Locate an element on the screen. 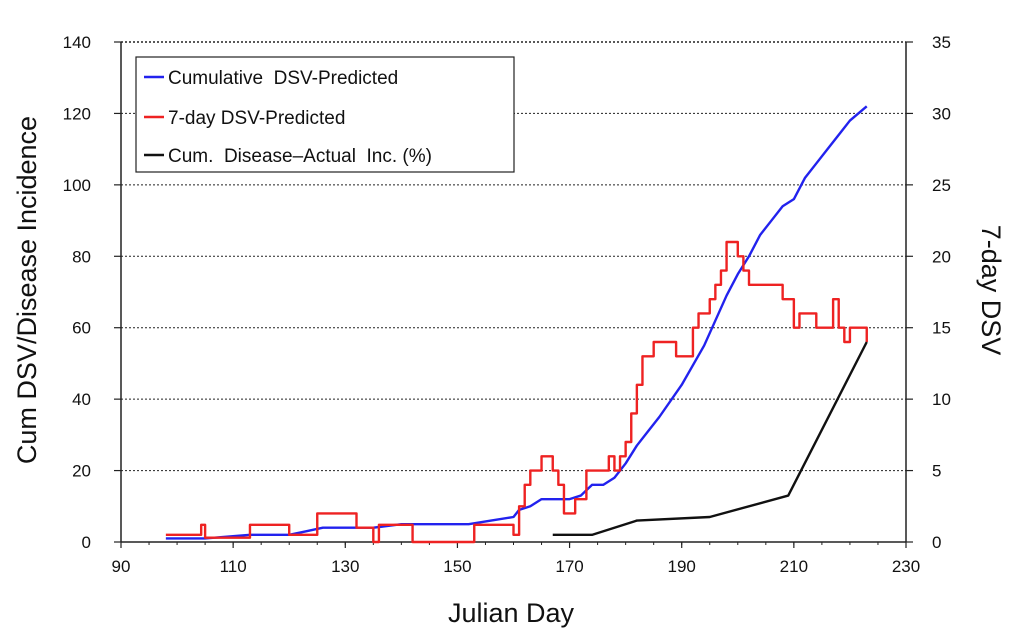 The height and width of the screenshot is (637, 1024). y-right-tick-label: 25 is located at coordinates (941, 185).